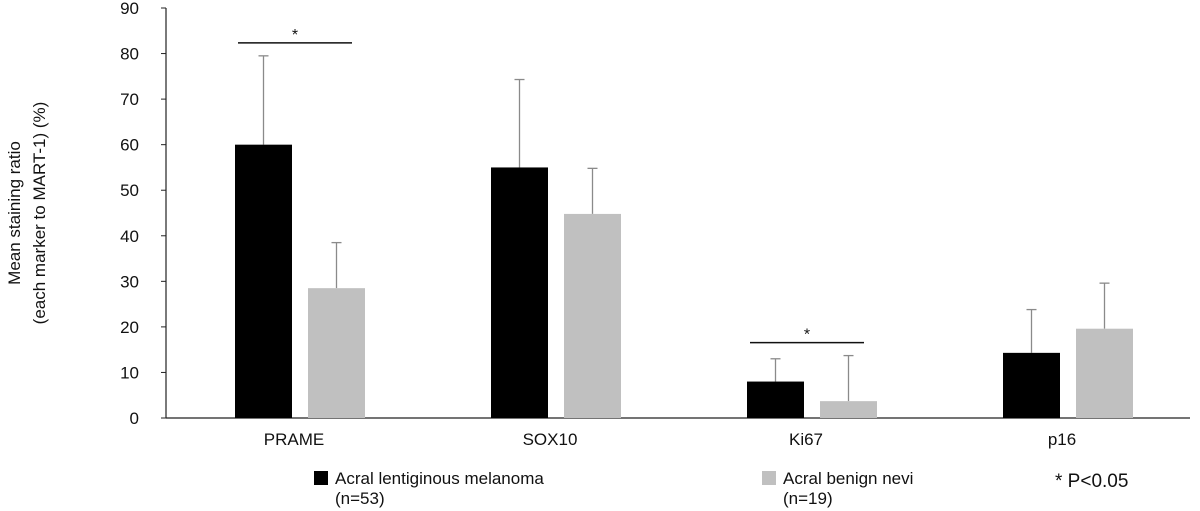  I want to click on y-tick-label: 70, so click(129, 99).